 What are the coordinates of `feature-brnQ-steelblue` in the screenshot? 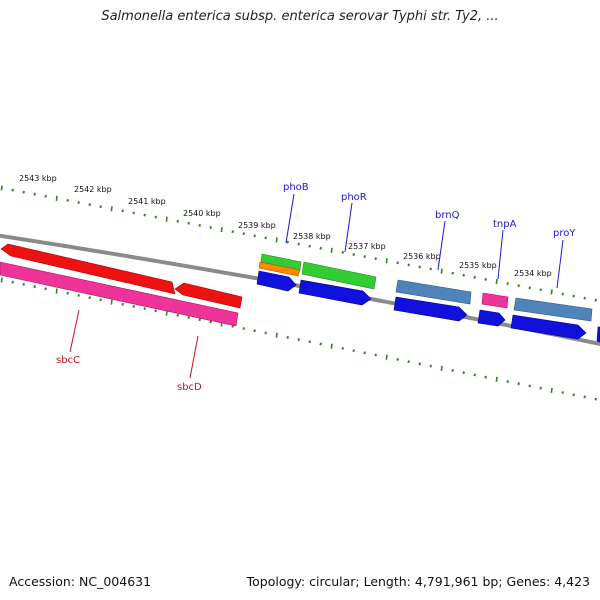 It's located at (433, 292).